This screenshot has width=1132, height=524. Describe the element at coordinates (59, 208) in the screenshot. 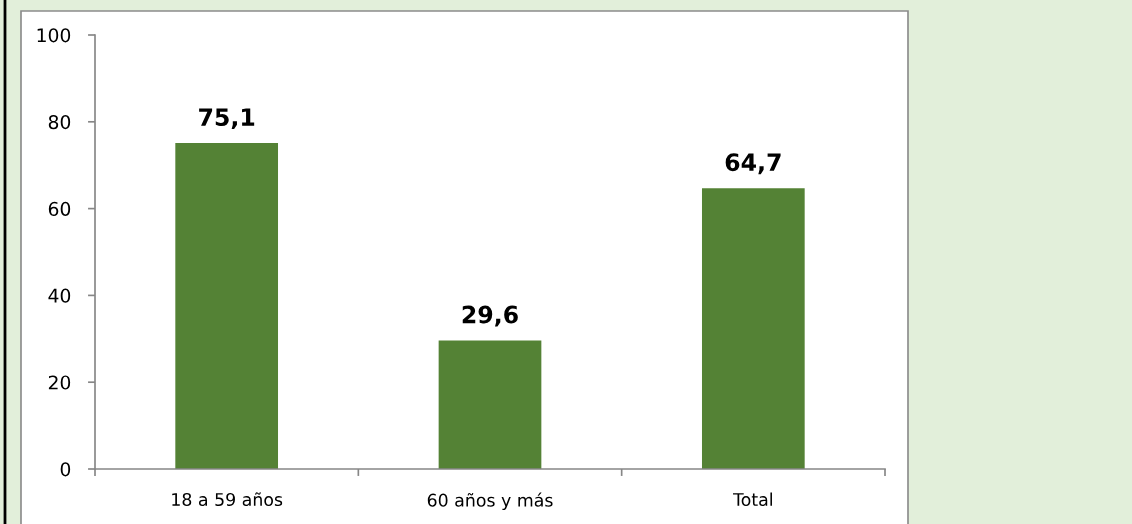

I see `y-tick-label: 60` at that location.